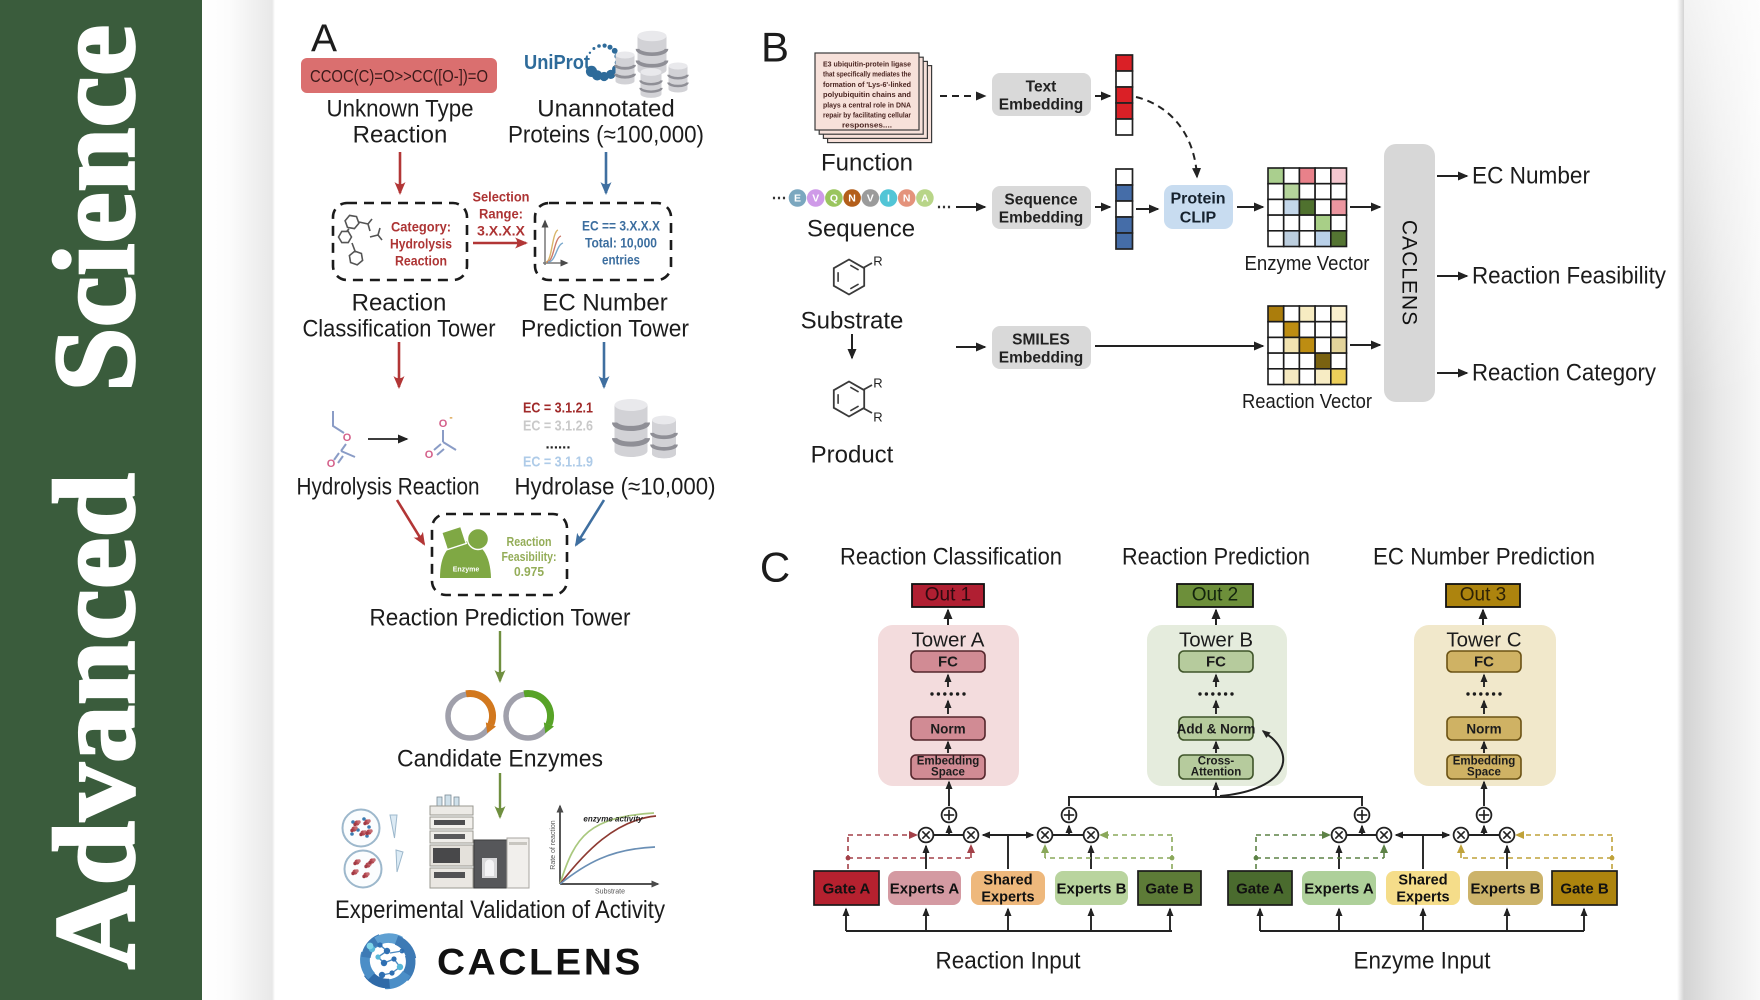  Describe the element at coordinates (529, 557) in the screenshot. I see `svg-text: Feasibility:` at that location.